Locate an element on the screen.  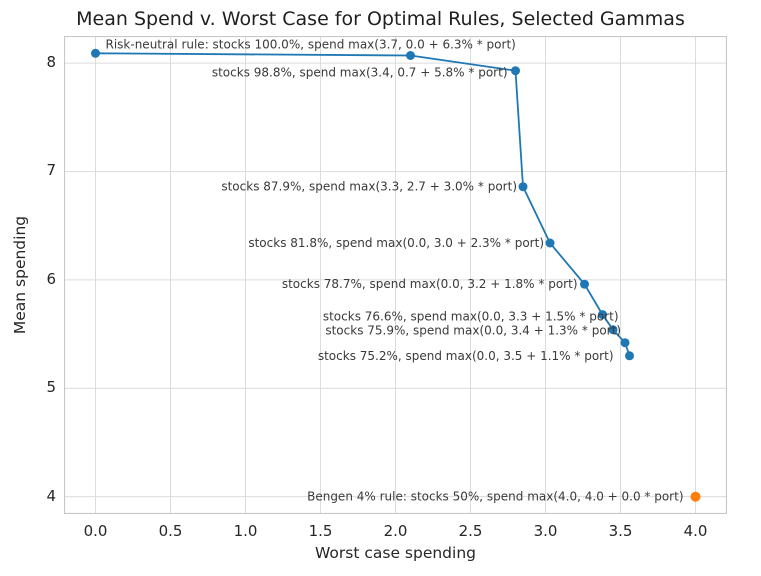
x-tick-label: 2.5 is located at coordinates (470, 531).